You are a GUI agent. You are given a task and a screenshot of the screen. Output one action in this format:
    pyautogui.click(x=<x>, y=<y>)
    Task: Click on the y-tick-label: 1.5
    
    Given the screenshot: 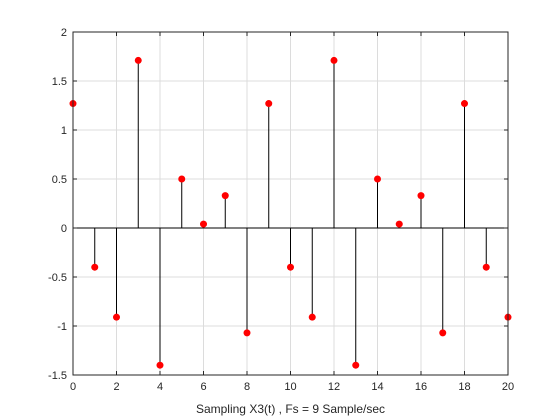 What is the action you would take?
    pyautogui.click(x=59, y=82)
    